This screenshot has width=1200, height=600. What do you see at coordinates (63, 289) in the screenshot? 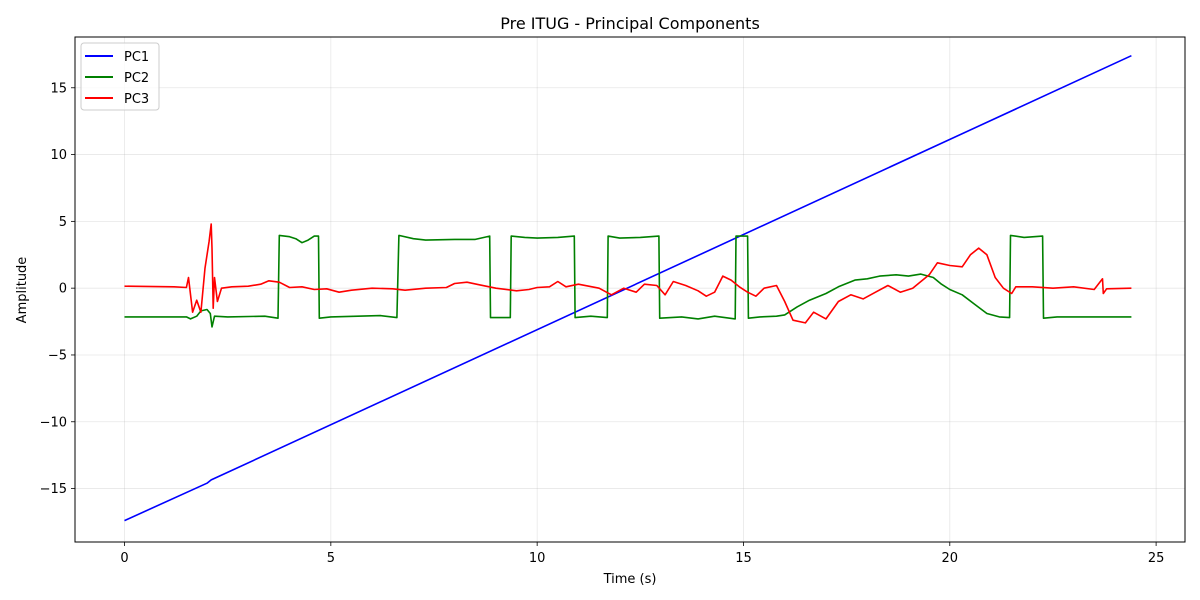
I see `y-tick-label: 0` at bounding box center [63, 289].